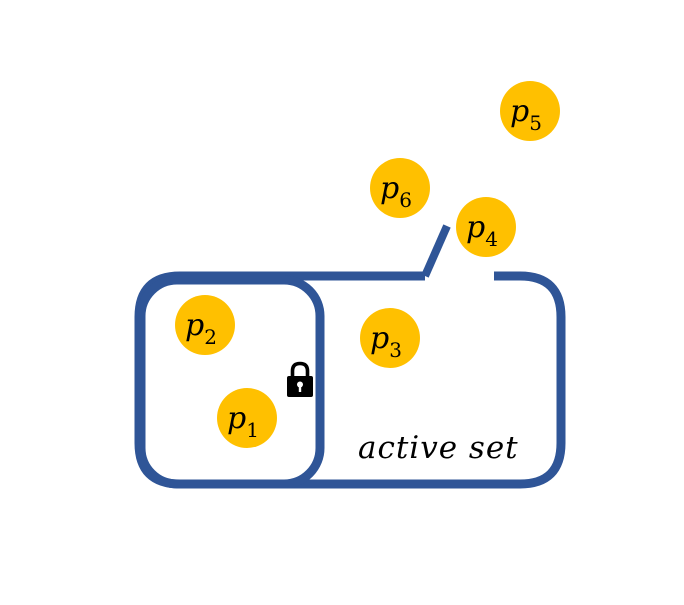  I want to click on active-set-gate, so click(436, 251).